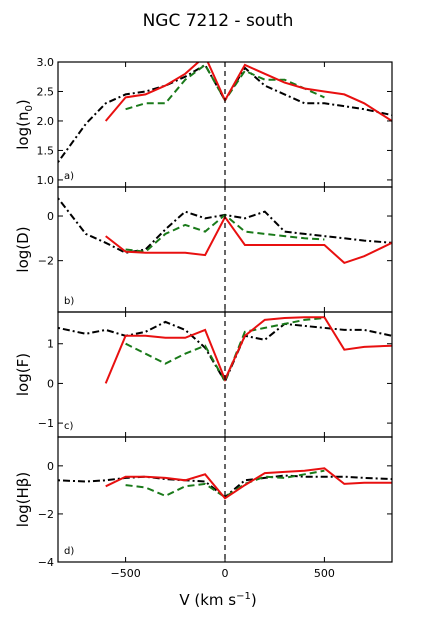 The height and width of the screenshot is (623, 436). I want to click on y-tick-label: 1.5, so click(46, 150).